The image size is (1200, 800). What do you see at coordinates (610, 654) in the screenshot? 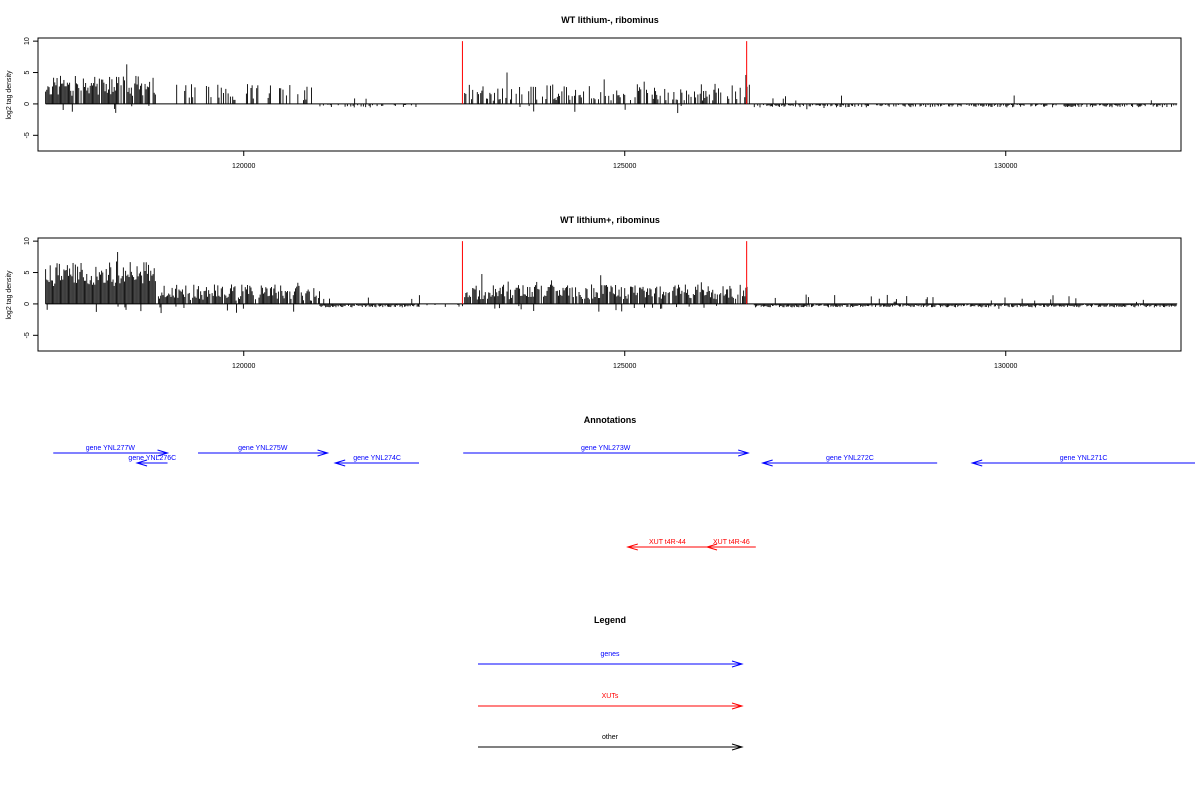
I see `legend-label: genes` at bounding box center [610, 654].